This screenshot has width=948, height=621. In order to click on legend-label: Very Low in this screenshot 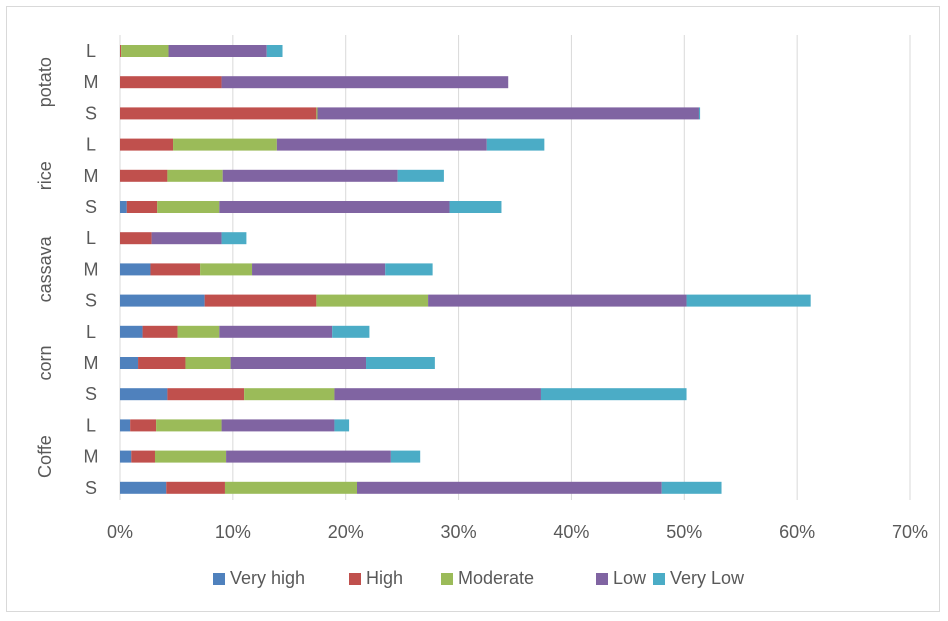, I will do `click(707, 578)`.